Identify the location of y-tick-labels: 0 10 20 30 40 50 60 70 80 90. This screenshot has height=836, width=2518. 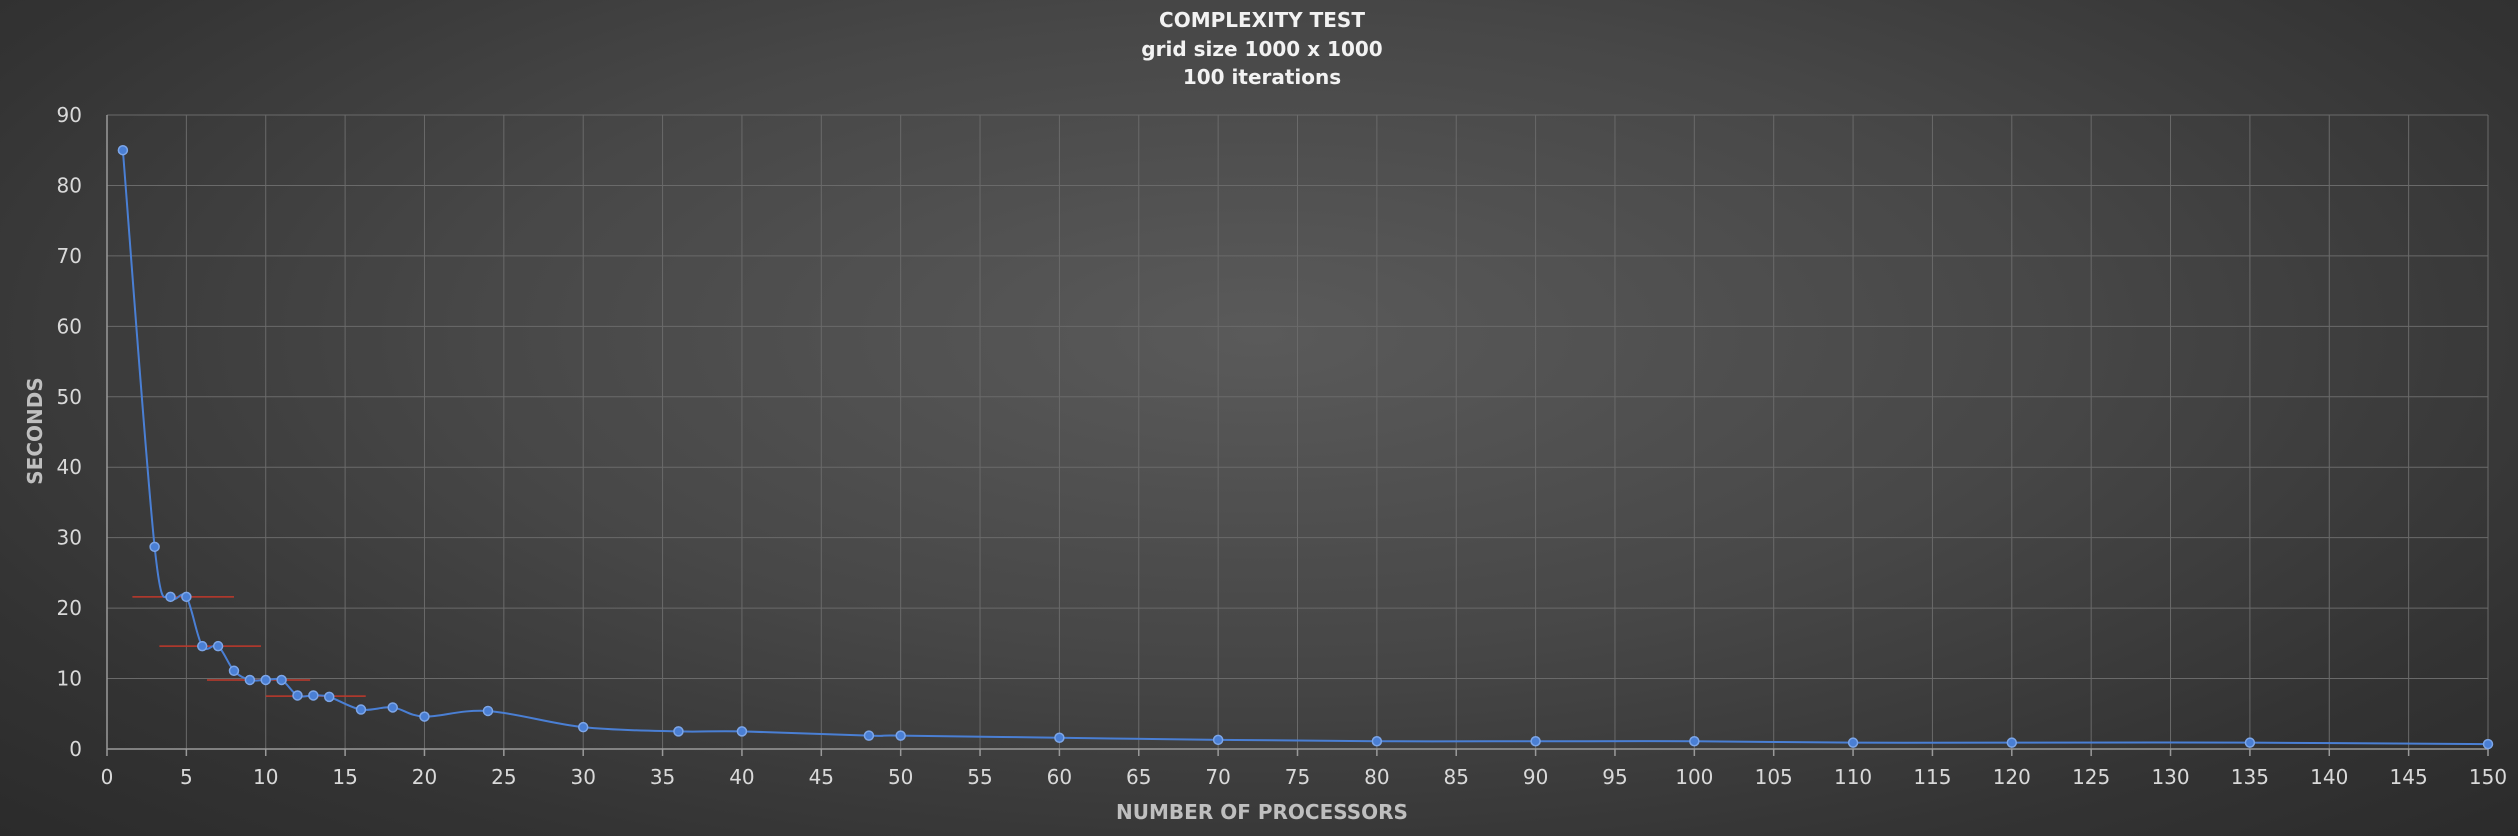
(69, 432).